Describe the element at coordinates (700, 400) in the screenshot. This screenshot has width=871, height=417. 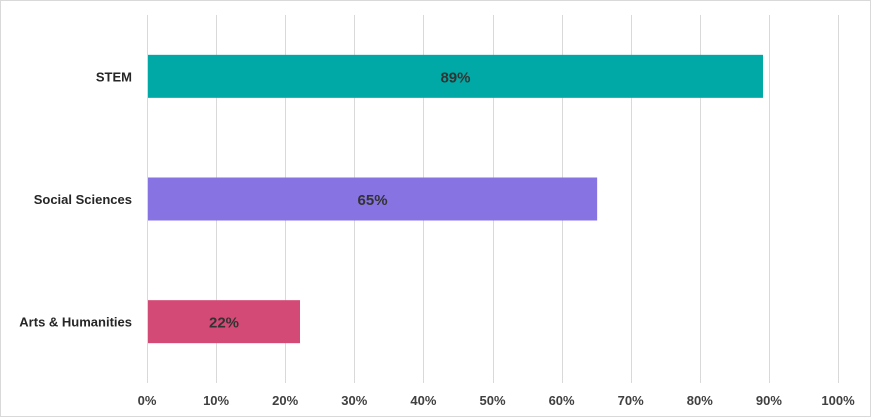
I see `x-tick-label: 80%` at that location.